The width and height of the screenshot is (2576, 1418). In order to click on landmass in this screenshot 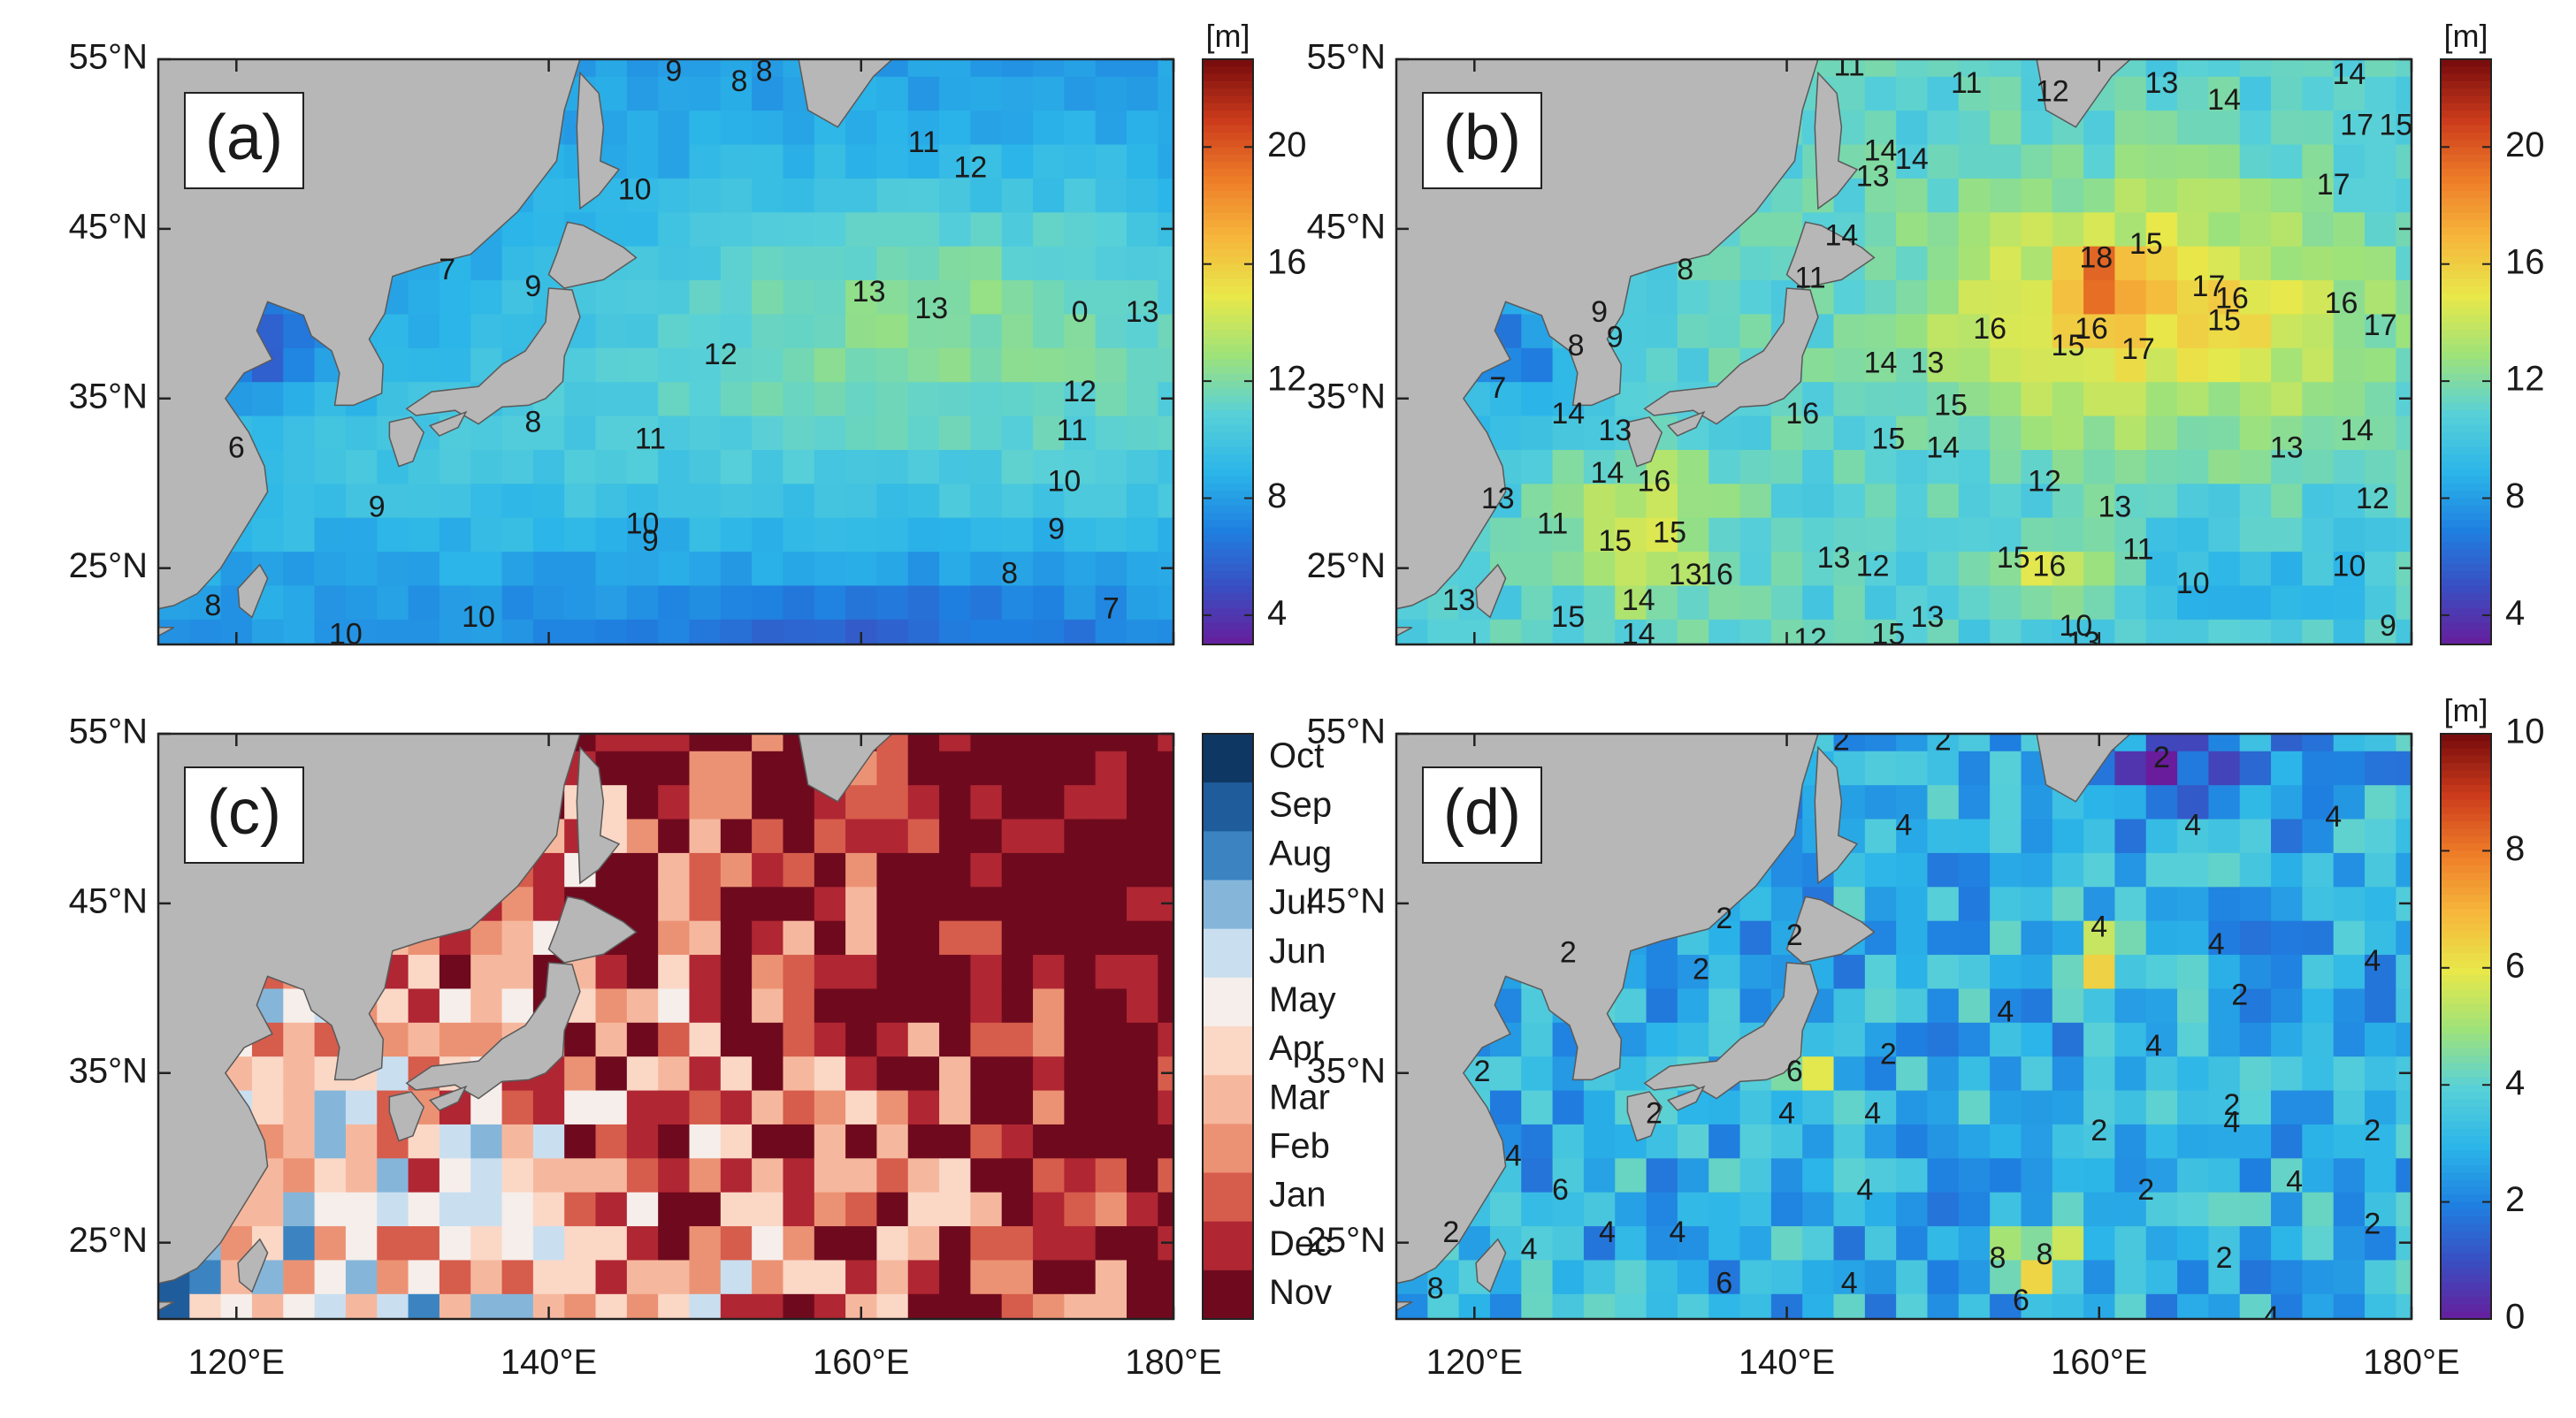, I will do `click(1491, 591)`.